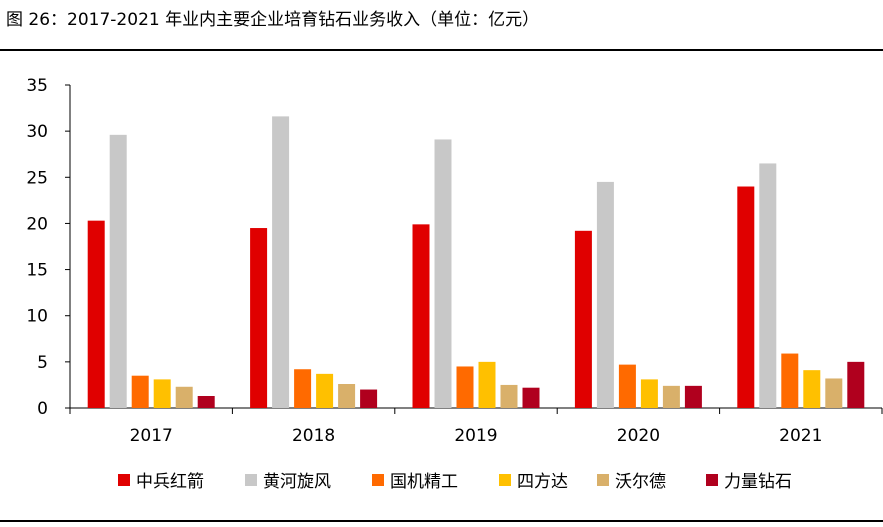 This screenshot has height=527, width=883. Describe the element at coordinates (638, 436) in the screenshot. I see `x-tick-label: 2020` at that location.